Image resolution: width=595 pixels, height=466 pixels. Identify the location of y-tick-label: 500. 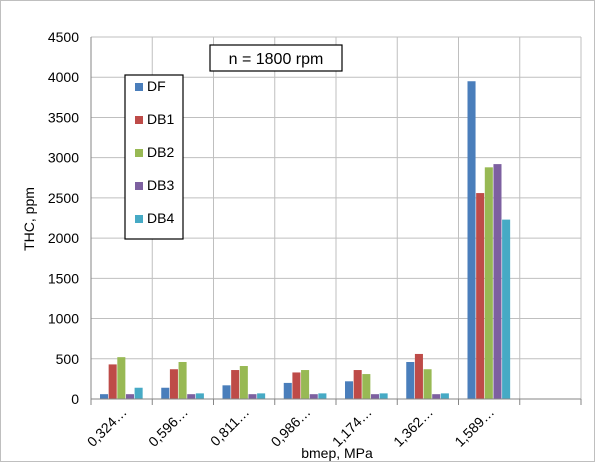
(68, 359).